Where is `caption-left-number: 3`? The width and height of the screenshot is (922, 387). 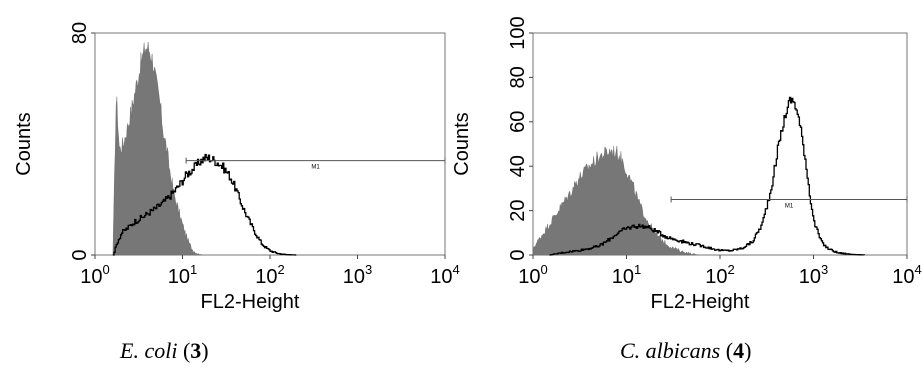
caption-left-number: 3 is located at coordinates (196, 350).